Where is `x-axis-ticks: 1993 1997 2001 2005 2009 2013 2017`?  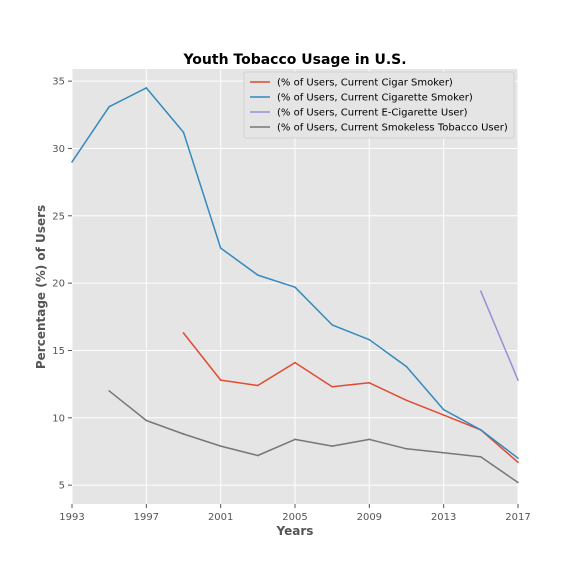
x-axis-ticks: 1993 1997 2001 2005 2009 2013 2017 is located at coordinates (295, 513).